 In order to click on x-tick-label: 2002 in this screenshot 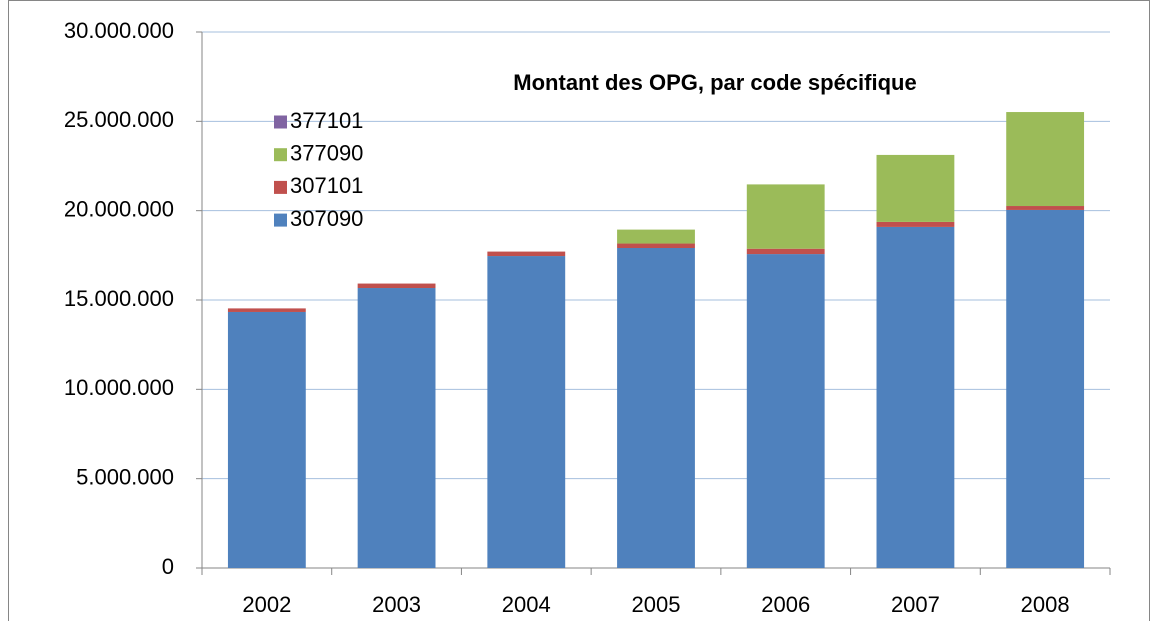, I will do `click(266, 604)`.